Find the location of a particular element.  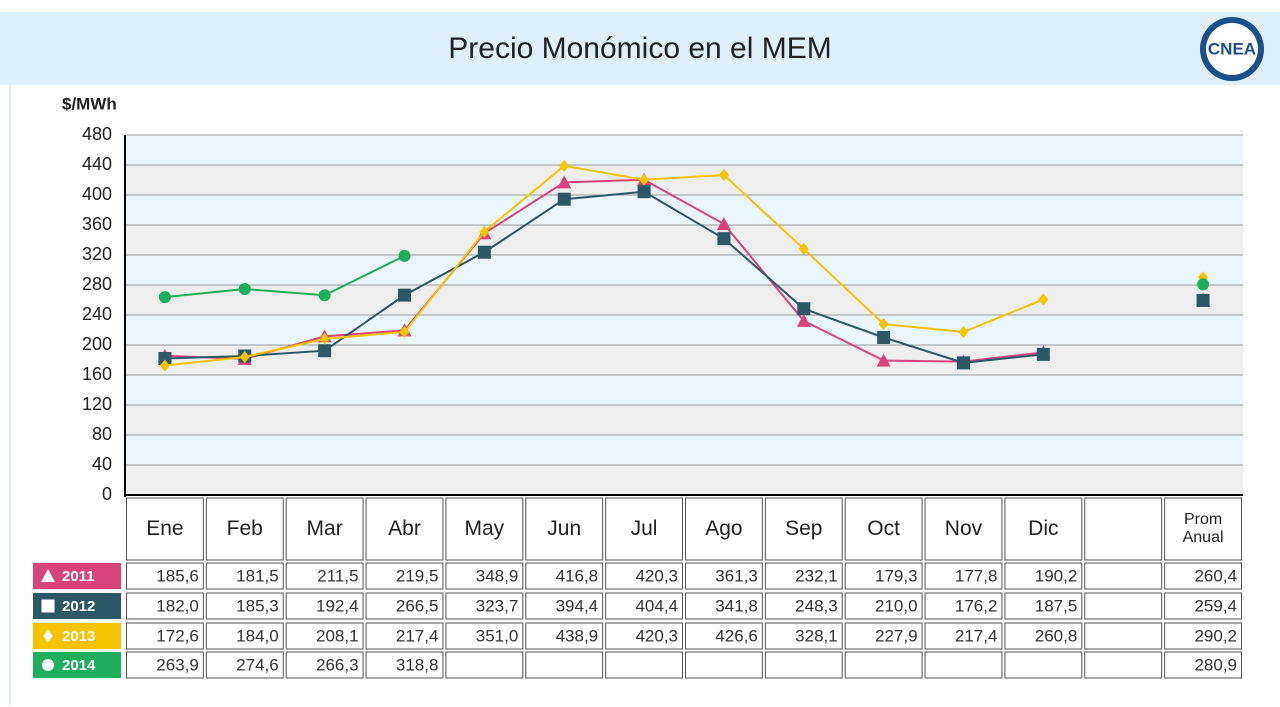

table-value: 176,2 is located at coordinates (976, 605).